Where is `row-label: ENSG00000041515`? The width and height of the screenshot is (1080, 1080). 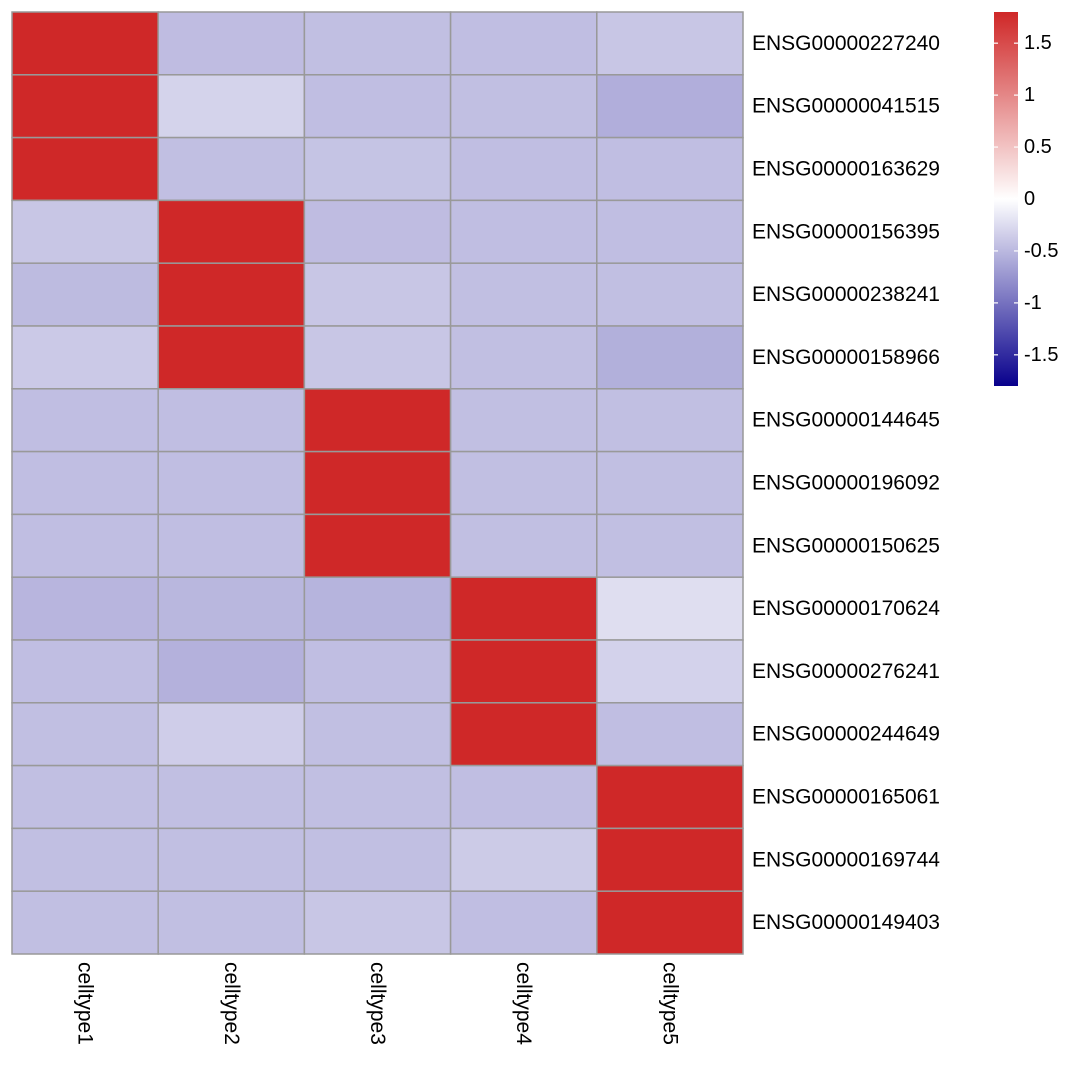 row-label: ENSG00000041515 is located at coordinates (846, 106).